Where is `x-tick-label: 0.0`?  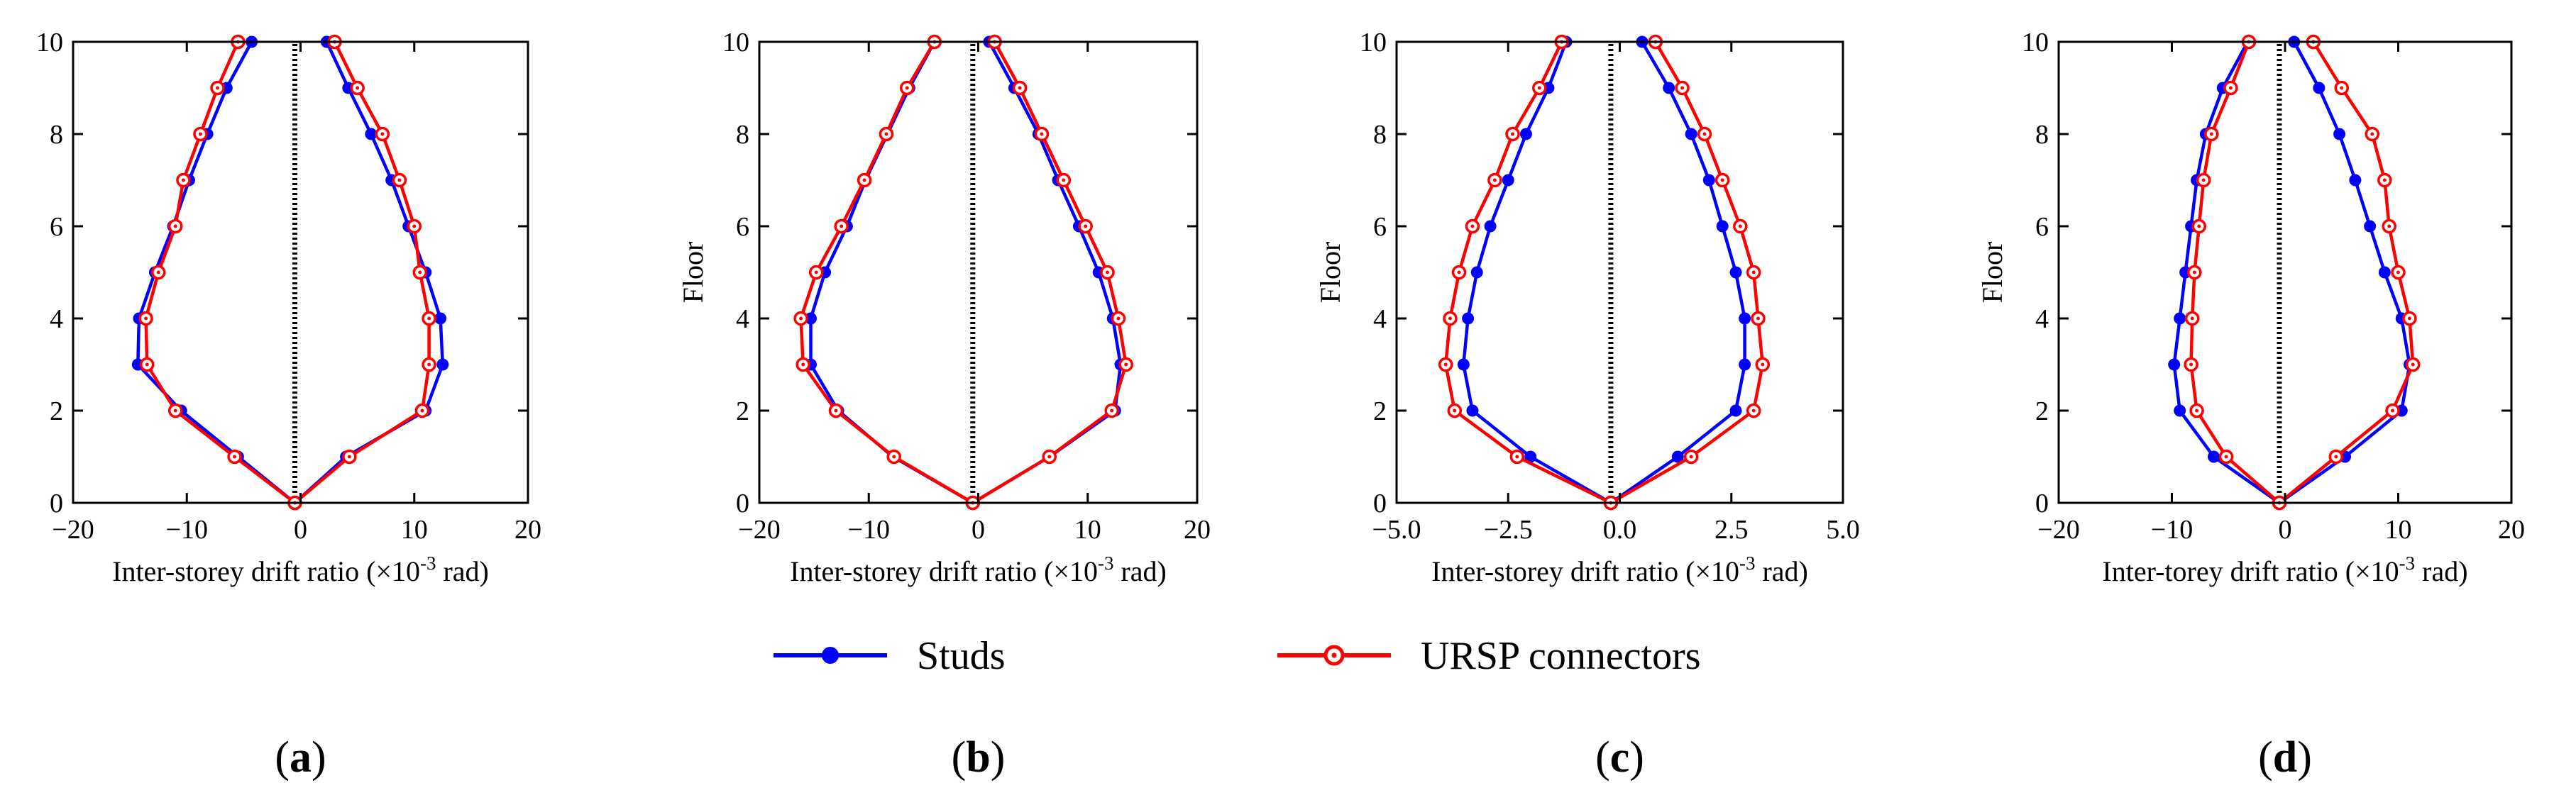 x-tick-label: 0.0 is located at coordinates (1620, 530).